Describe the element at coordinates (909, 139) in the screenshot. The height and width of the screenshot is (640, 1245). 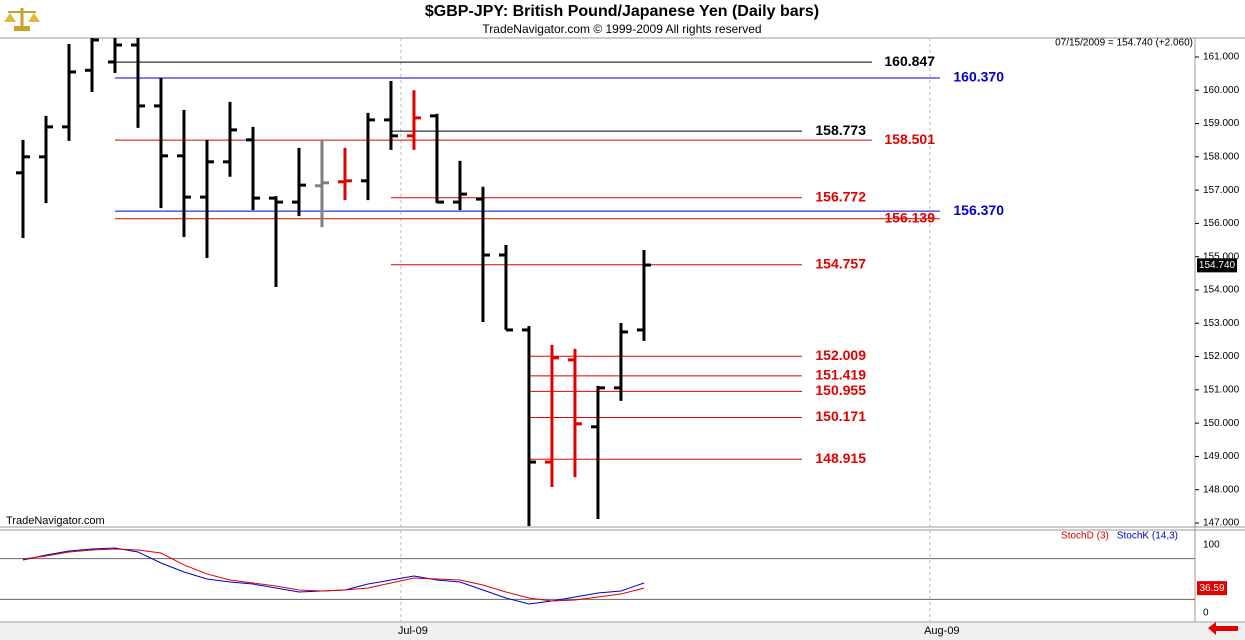
I see `level-label: 158.501` at that location.